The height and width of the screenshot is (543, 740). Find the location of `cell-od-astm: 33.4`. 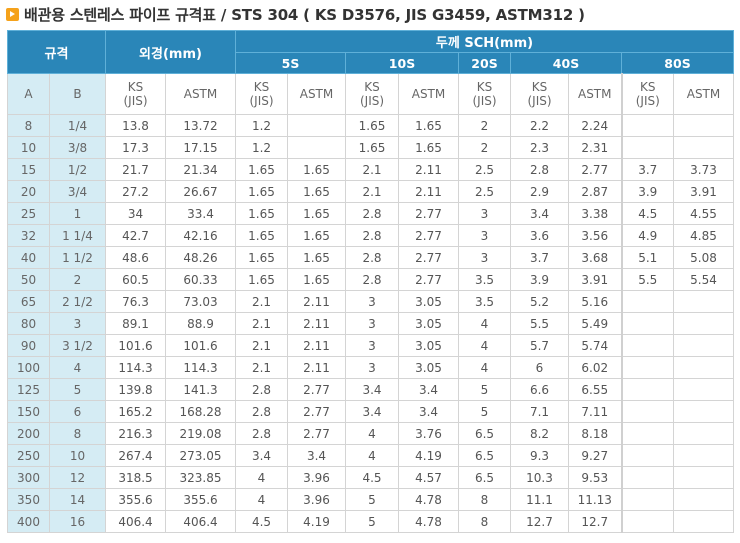

cell-od-astm: 33.4 is located at coordinates (200, 213).